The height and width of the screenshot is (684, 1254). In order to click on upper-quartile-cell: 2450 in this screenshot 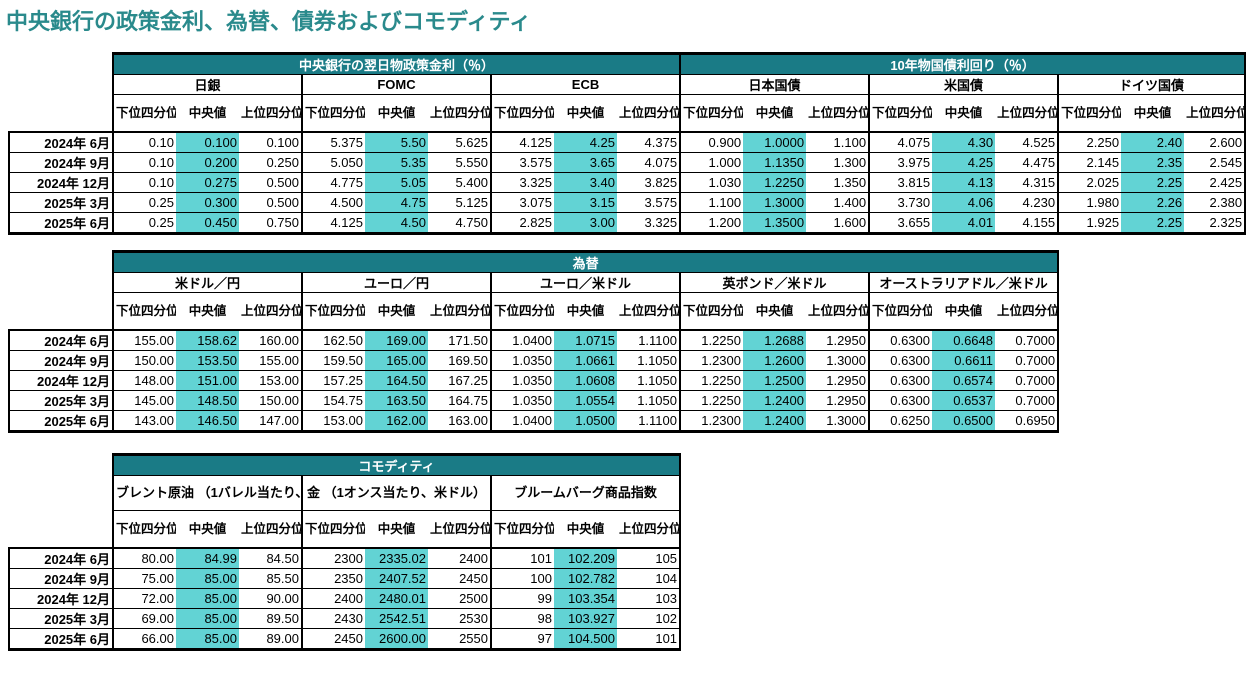, I will do `click(460, 578)`.